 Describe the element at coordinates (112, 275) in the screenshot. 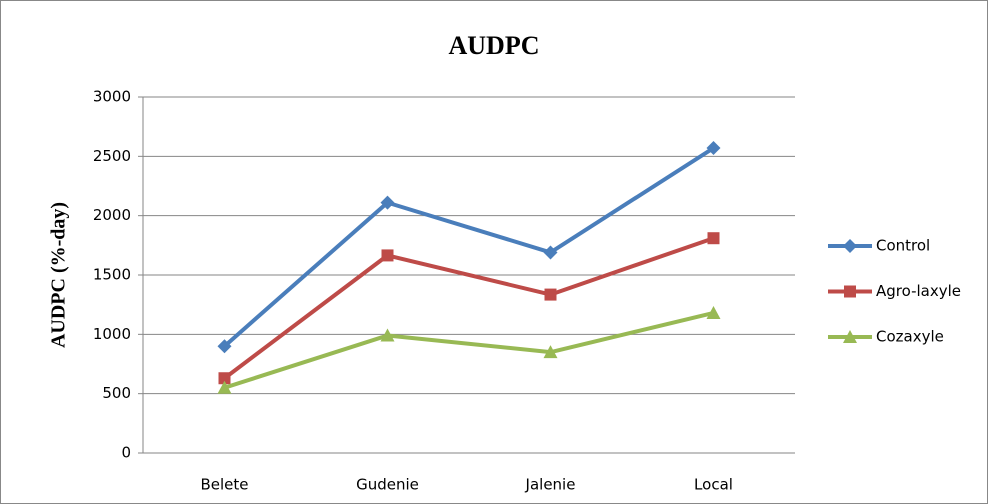

I see `y-tick-label: 1500` at that location.